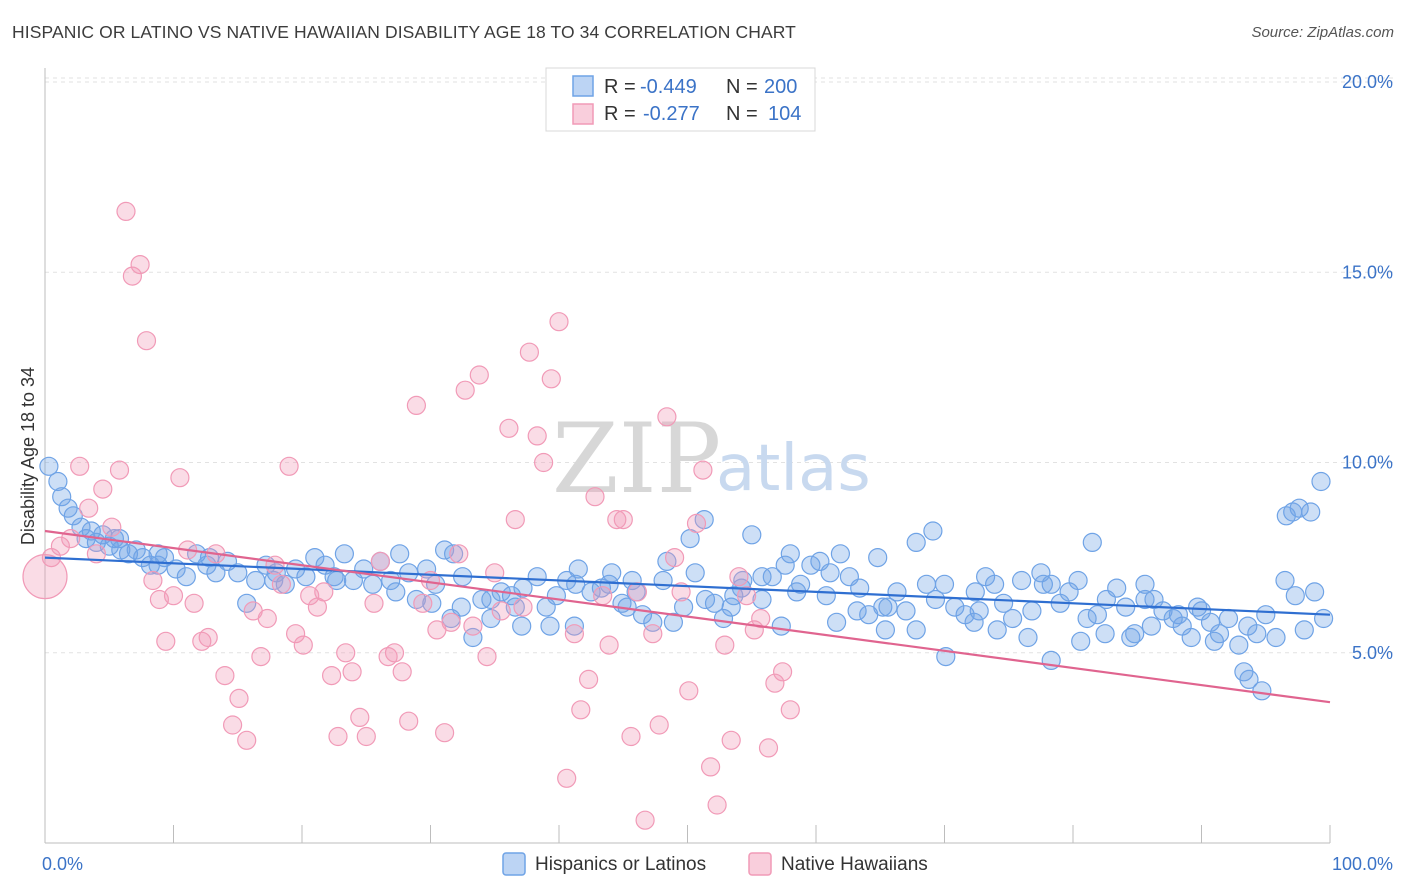 Image resolution: width=1406 pixels, height=892 pixels. I want to click on watermark-zip: ZIP, so click(636, 459).